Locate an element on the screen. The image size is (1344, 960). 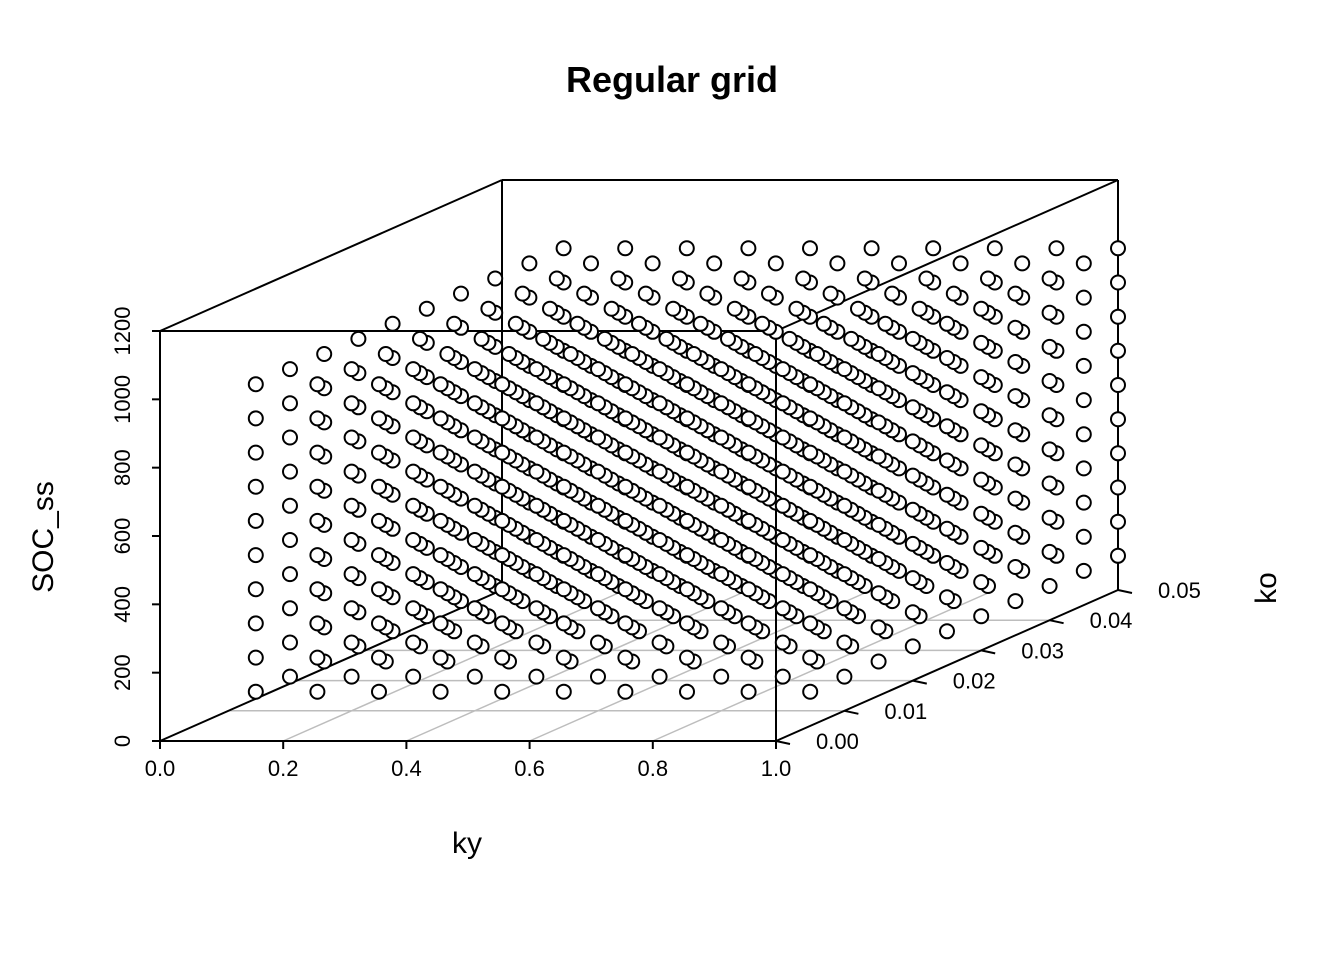
y-tick-label: 0.05 is located at coordinates (1179, 590).